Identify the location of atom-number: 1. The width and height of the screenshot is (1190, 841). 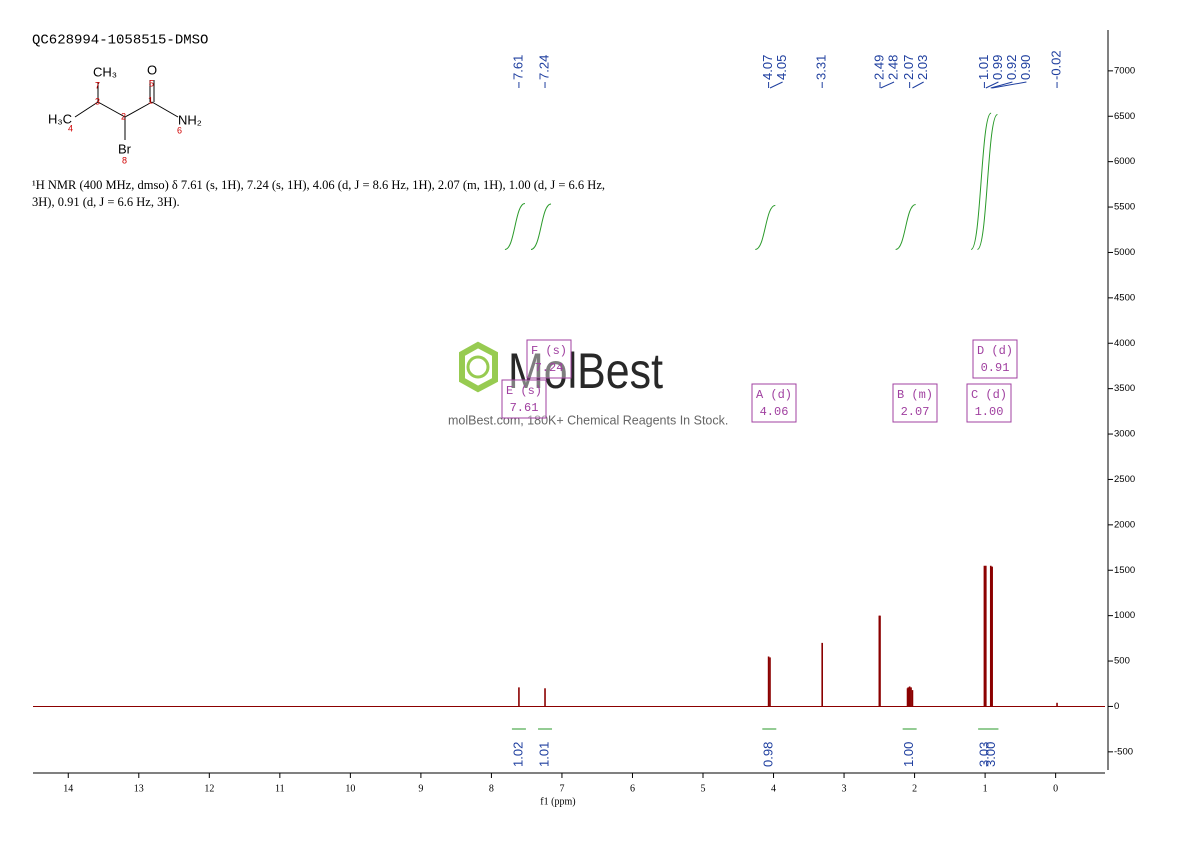
(150, 100).